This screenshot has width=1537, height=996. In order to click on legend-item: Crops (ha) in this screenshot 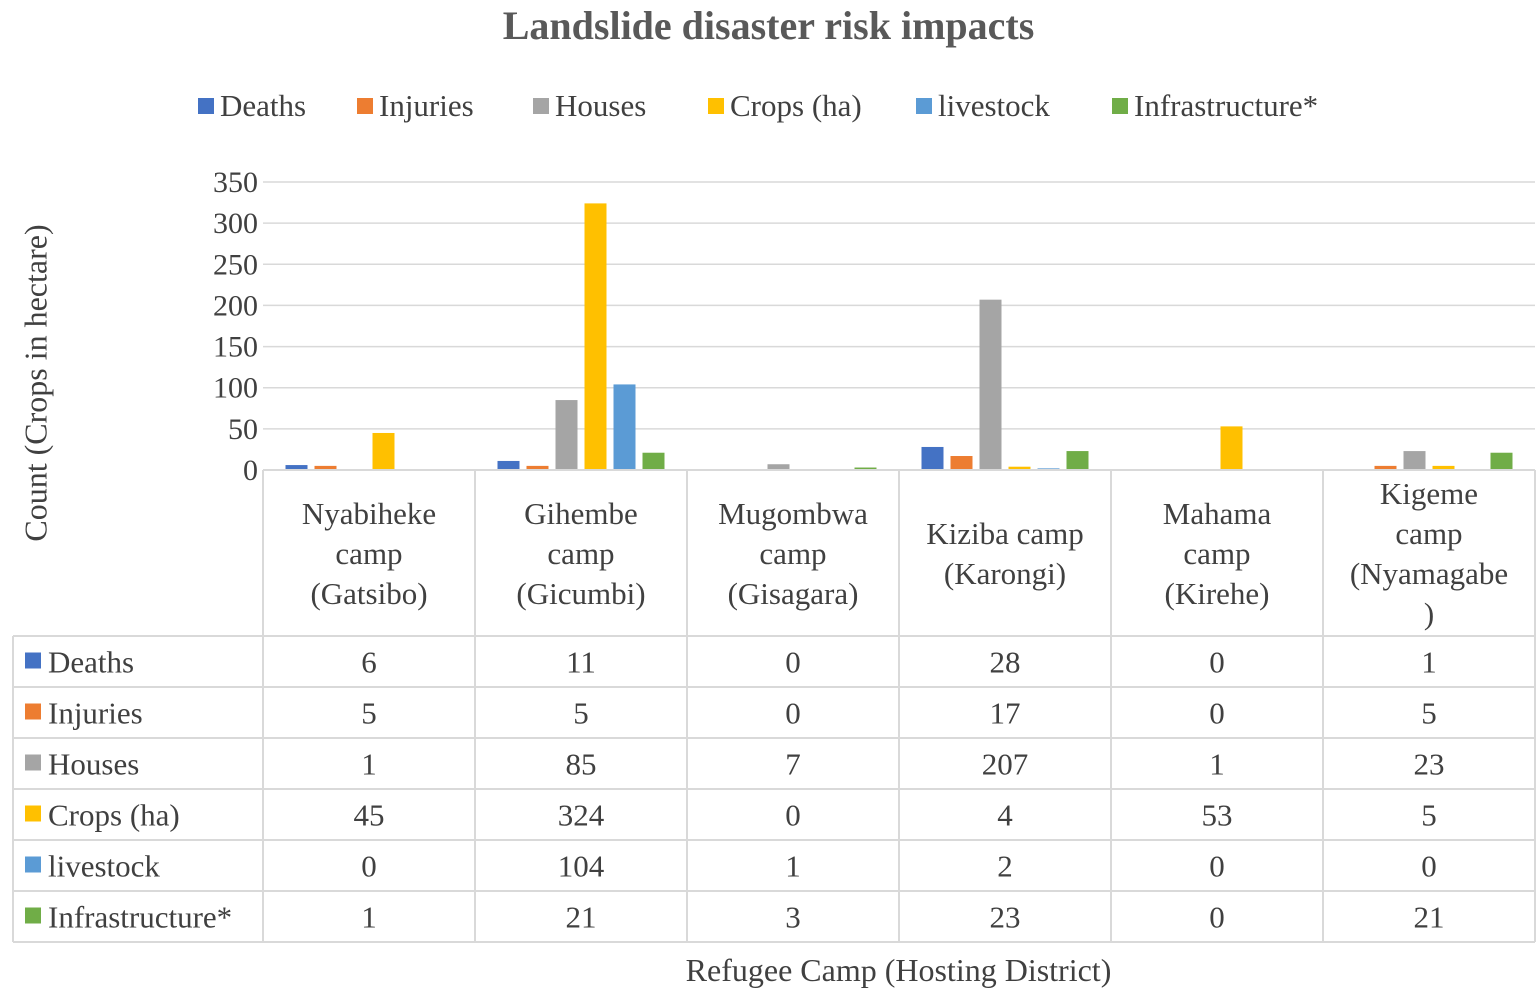, I will do `click(785, 106)`.